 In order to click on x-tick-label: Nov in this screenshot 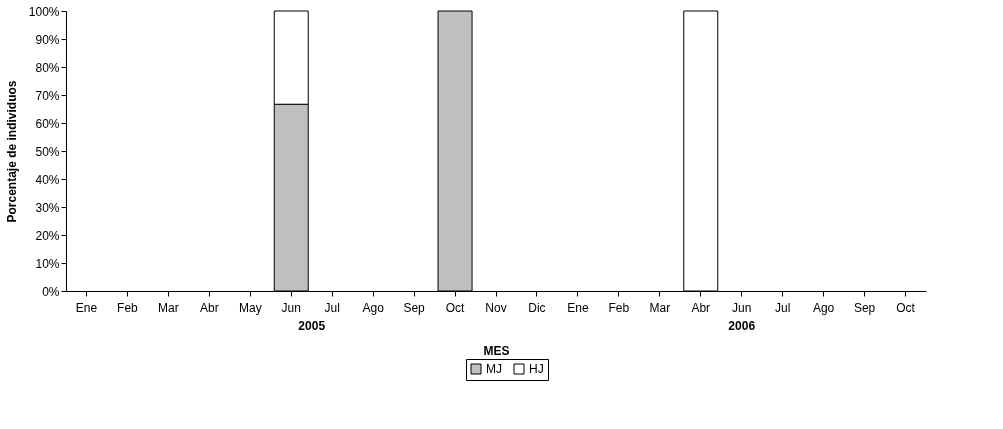, I will do `click(496, 307)`.